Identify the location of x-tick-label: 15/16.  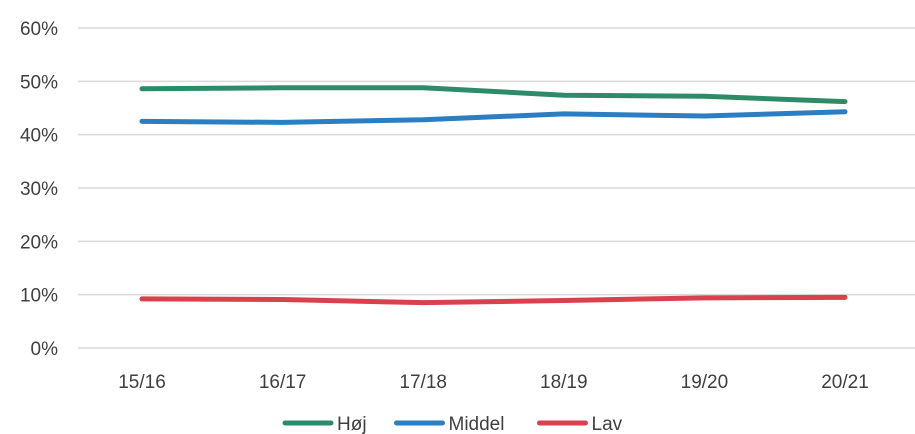
(142, 382).